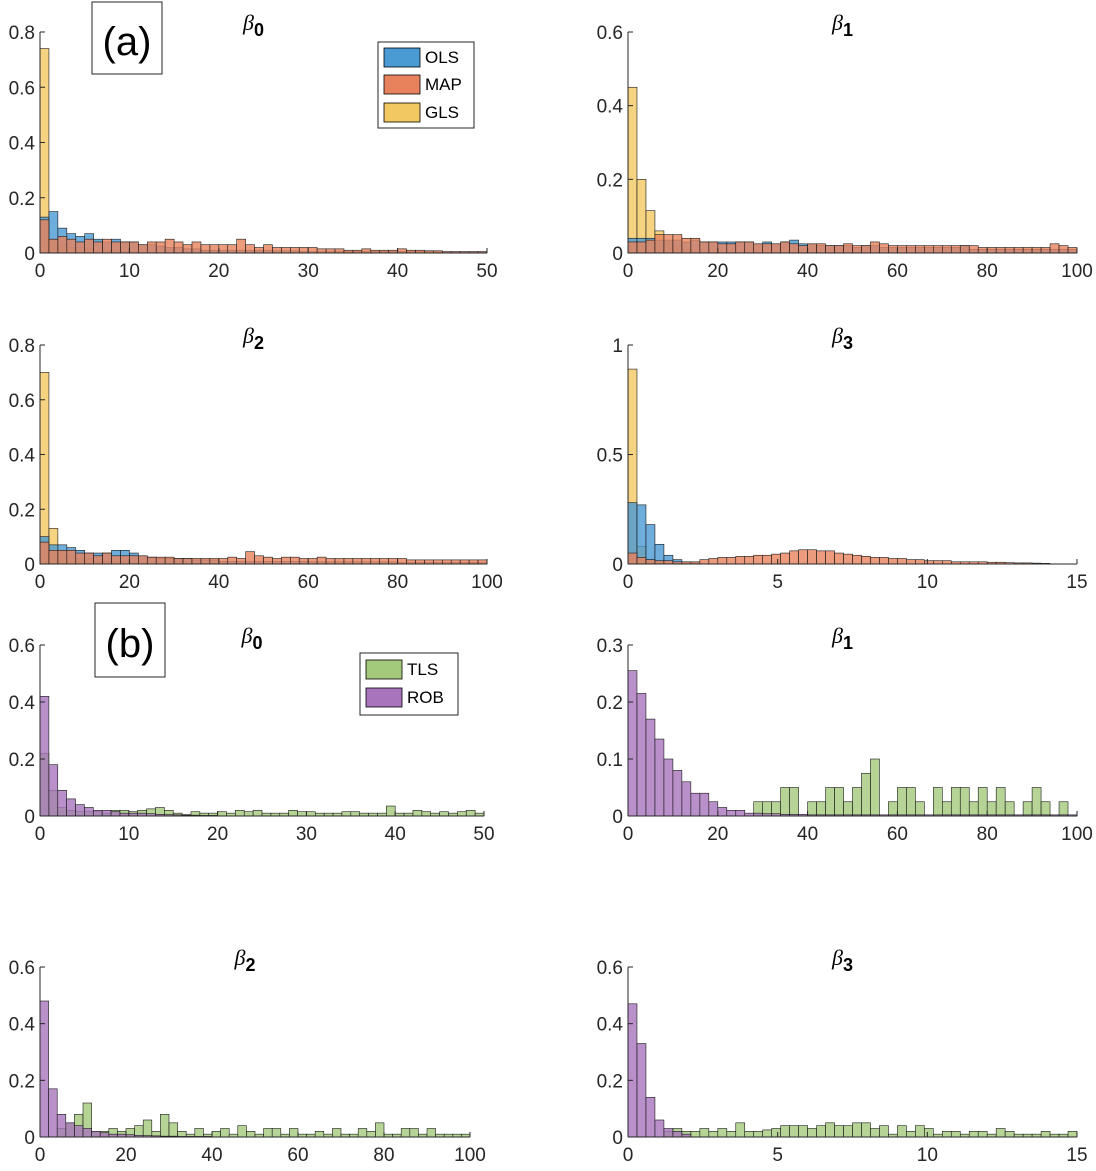 This screenshot has height=1171, width=1096. What do you see at coordinates (617, 346) in the screenshot?
I see `y-tick-label: 1` at bounding box center [617, 346].